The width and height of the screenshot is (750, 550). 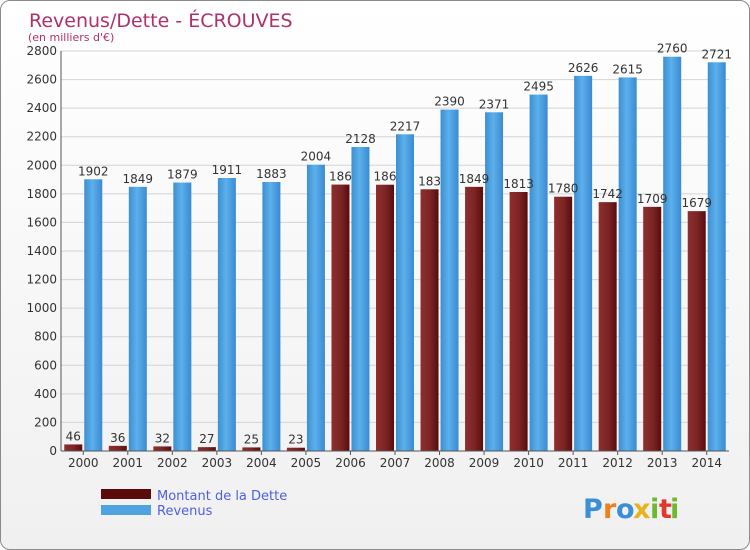 What do you see at coordinates (71, 37) in the screenshot?
I see `chart-subtitle: (en milliers d'€)` at bounding box center [71, 37].